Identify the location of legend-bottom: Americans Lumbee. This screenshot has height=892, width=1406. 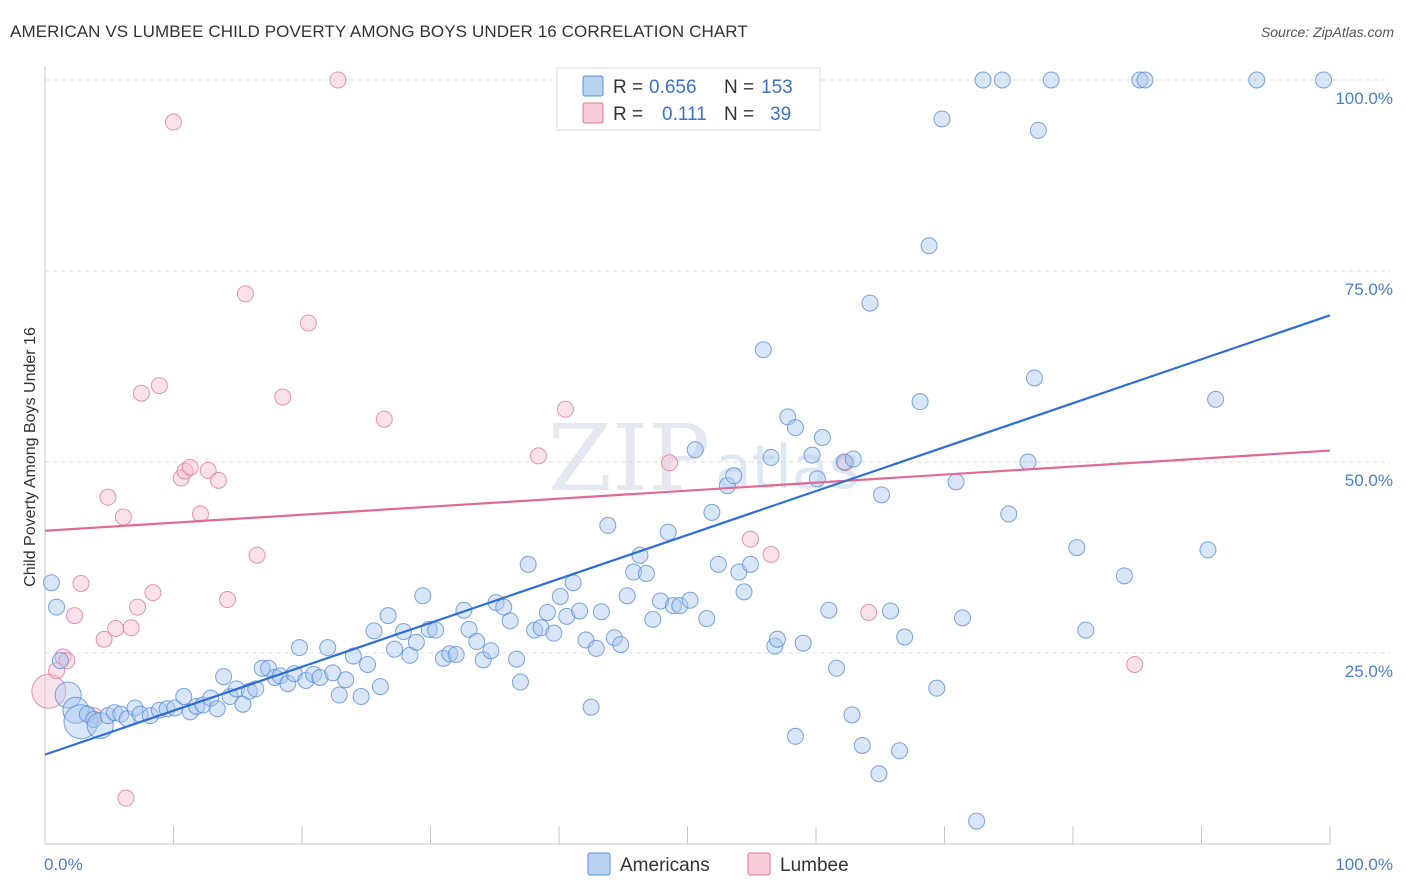
(718, 864).